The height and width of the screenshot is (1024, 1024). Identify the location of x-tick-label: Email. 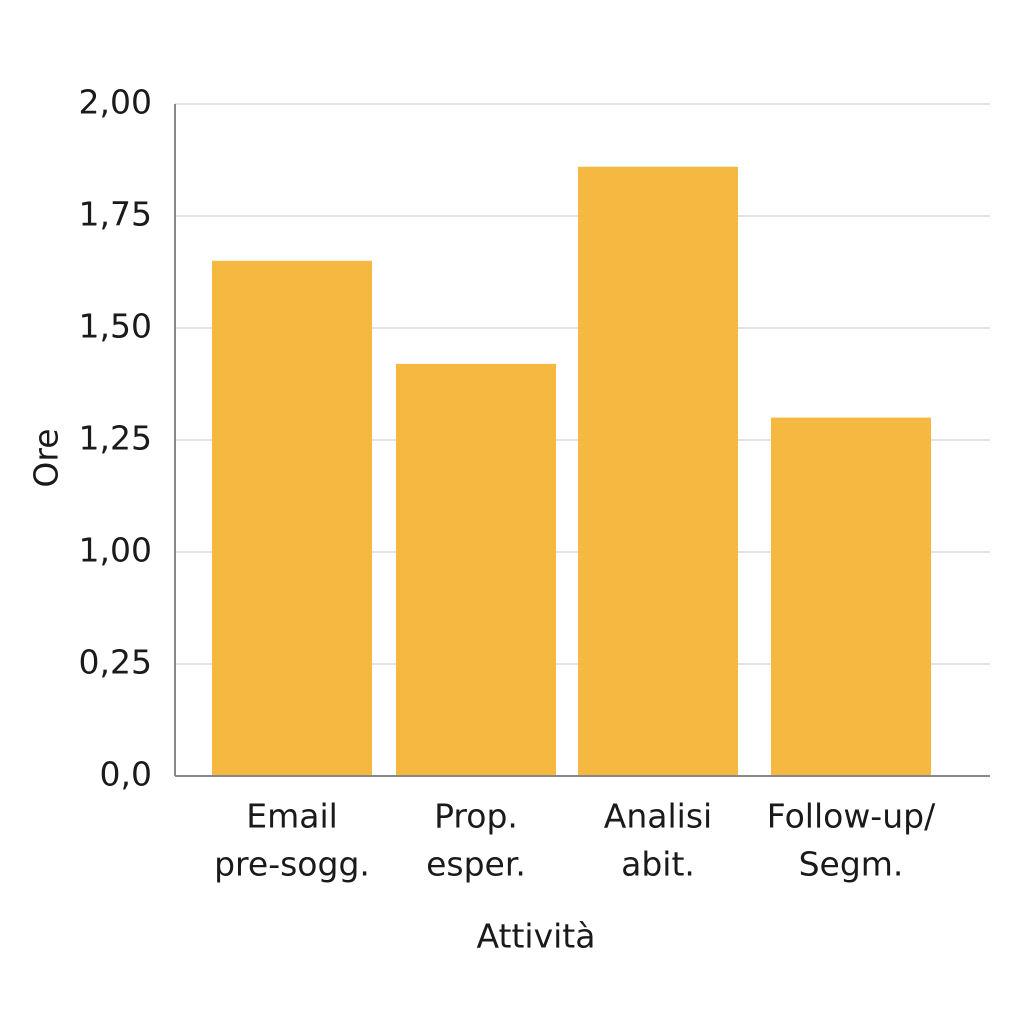
(292, 816).